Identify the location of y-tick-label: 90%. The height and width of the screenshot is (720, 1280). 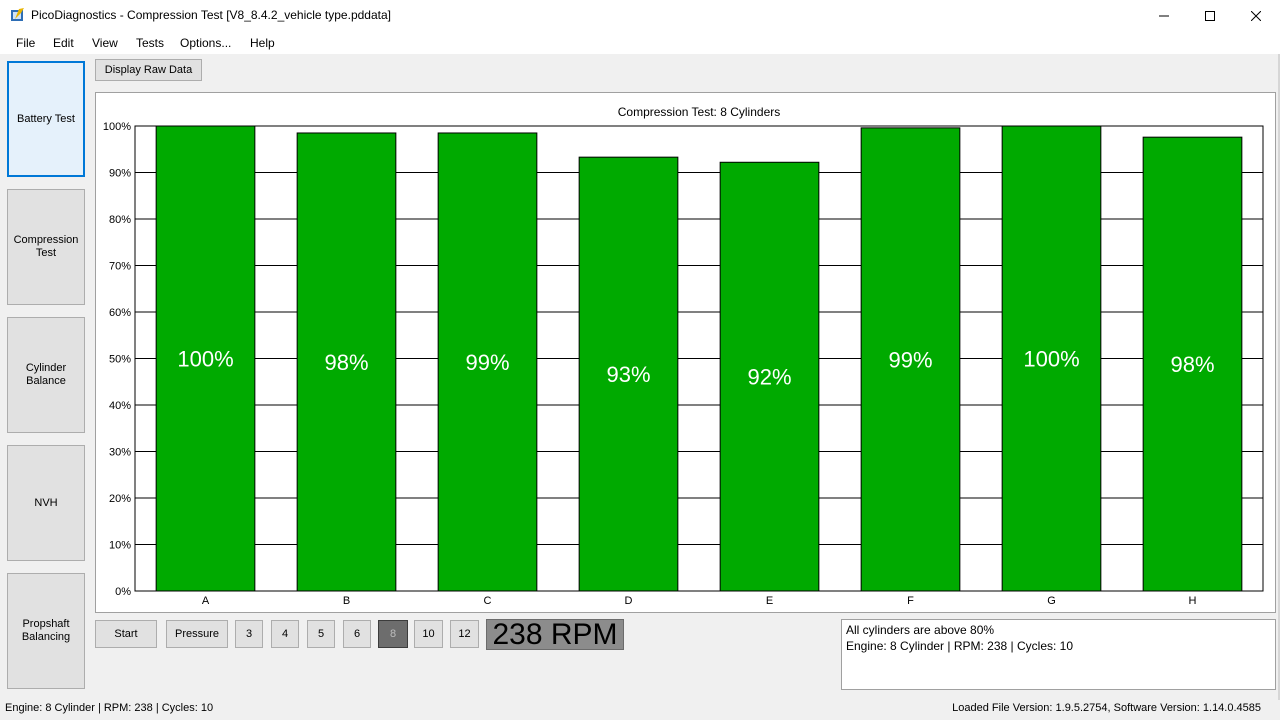
(120, 174).